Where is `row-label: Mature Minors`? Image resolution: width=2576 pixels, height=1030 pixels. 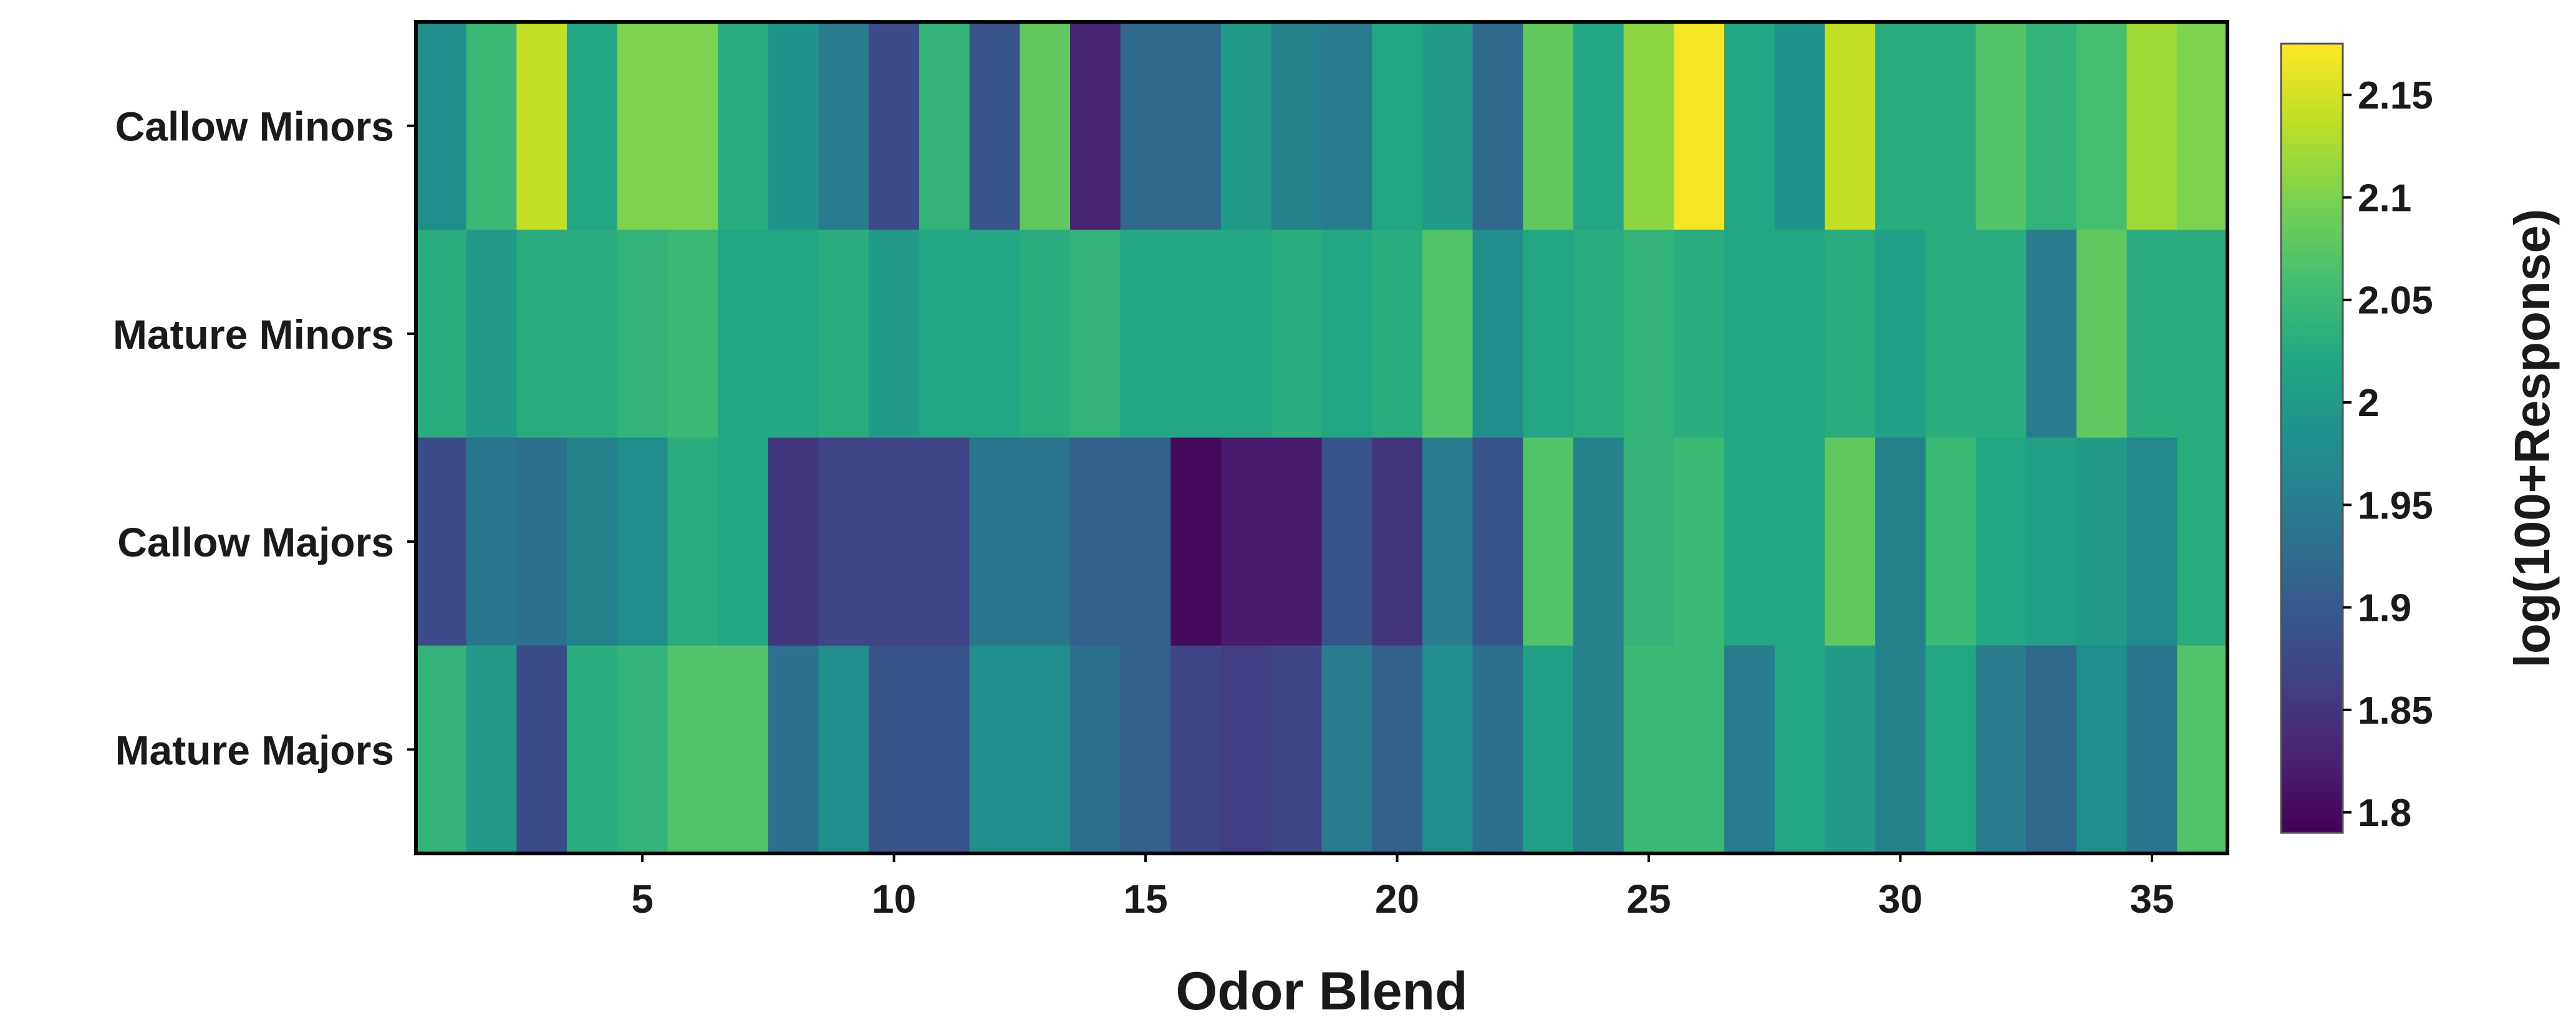 row-label: Mature Minors is located at coordinates (253, 334).